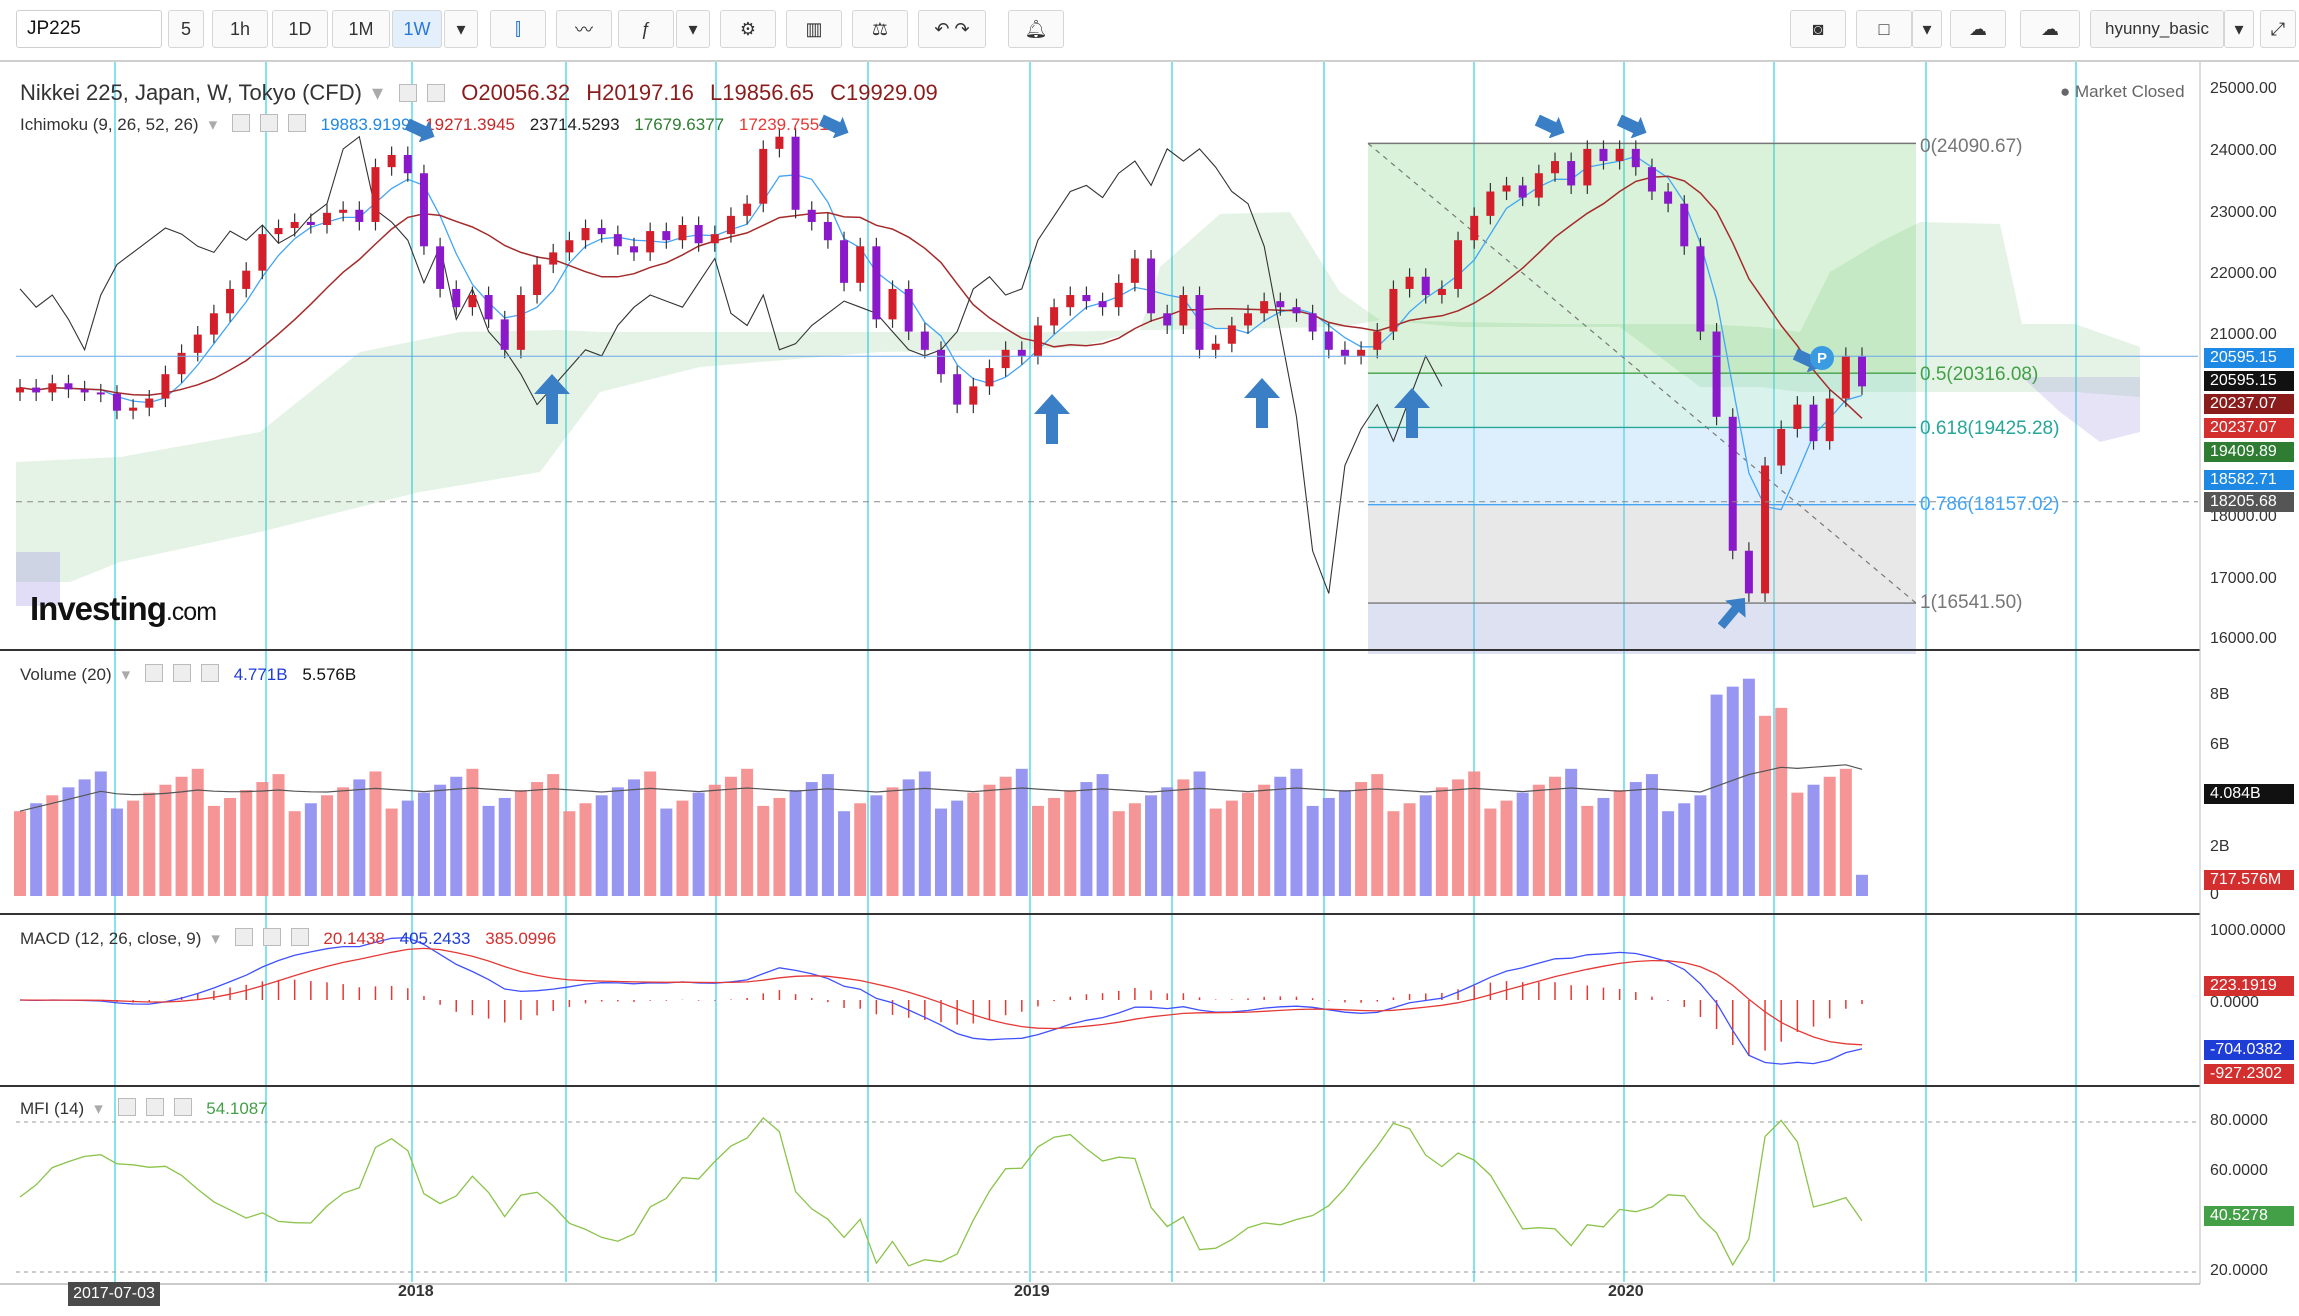  Describe the element at coordinates (646, 29) in the screenshot. I see `indicators-button: ƒ` at that location.